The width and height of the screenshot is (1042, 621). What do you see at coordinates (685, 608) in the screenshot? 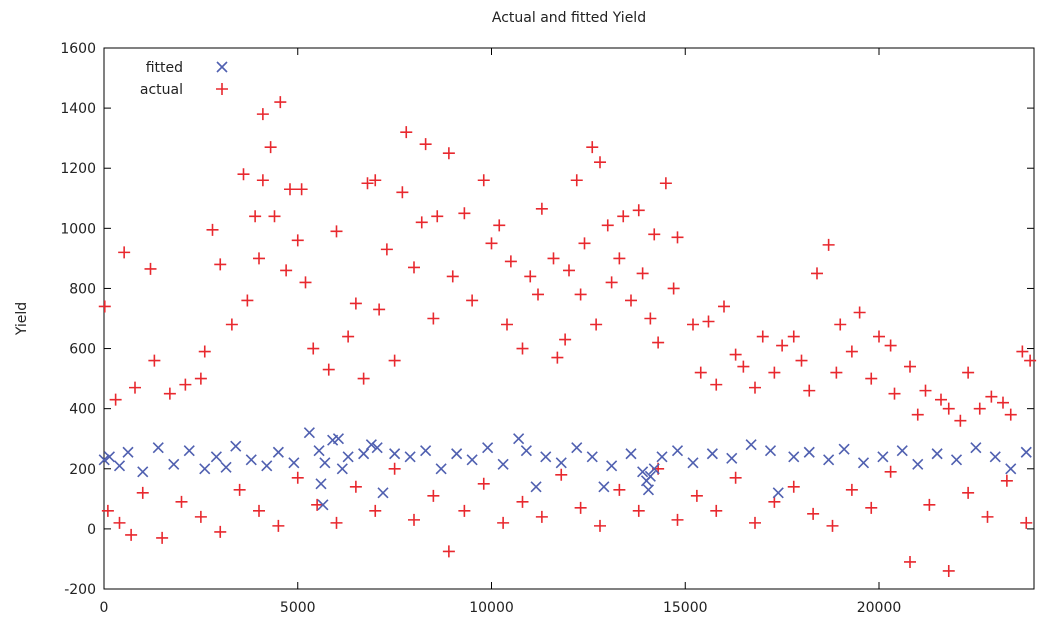
I see `x-tick-label: 15000` at bounding box center [685, 608].